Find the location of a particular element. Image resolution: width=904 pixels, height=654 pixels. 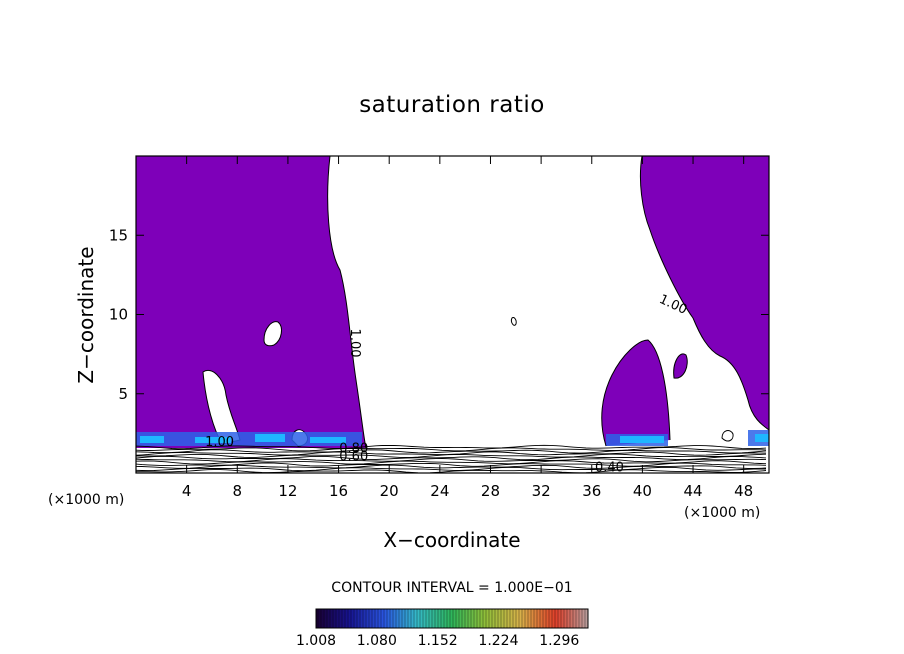

contour-line-1.00-patch is located at coordinates (680, 366).